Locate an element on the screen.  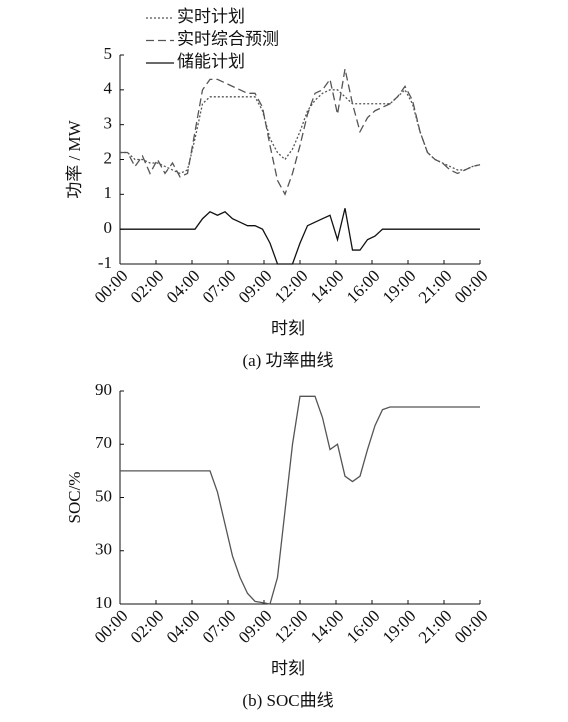
y-tick-label: 1 is located at coordinates (108, 192).